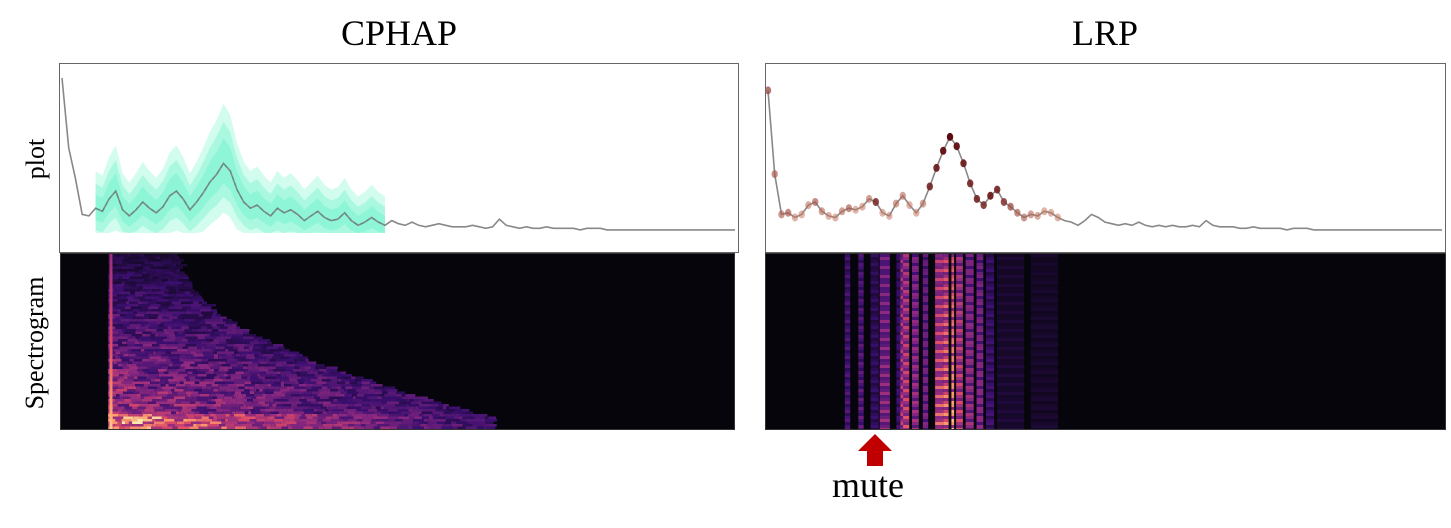 The image size is (1451, 528). Describe the element at coordinates (875, 450) in the screenshot. I see `mute-arrow-icon` at that location.